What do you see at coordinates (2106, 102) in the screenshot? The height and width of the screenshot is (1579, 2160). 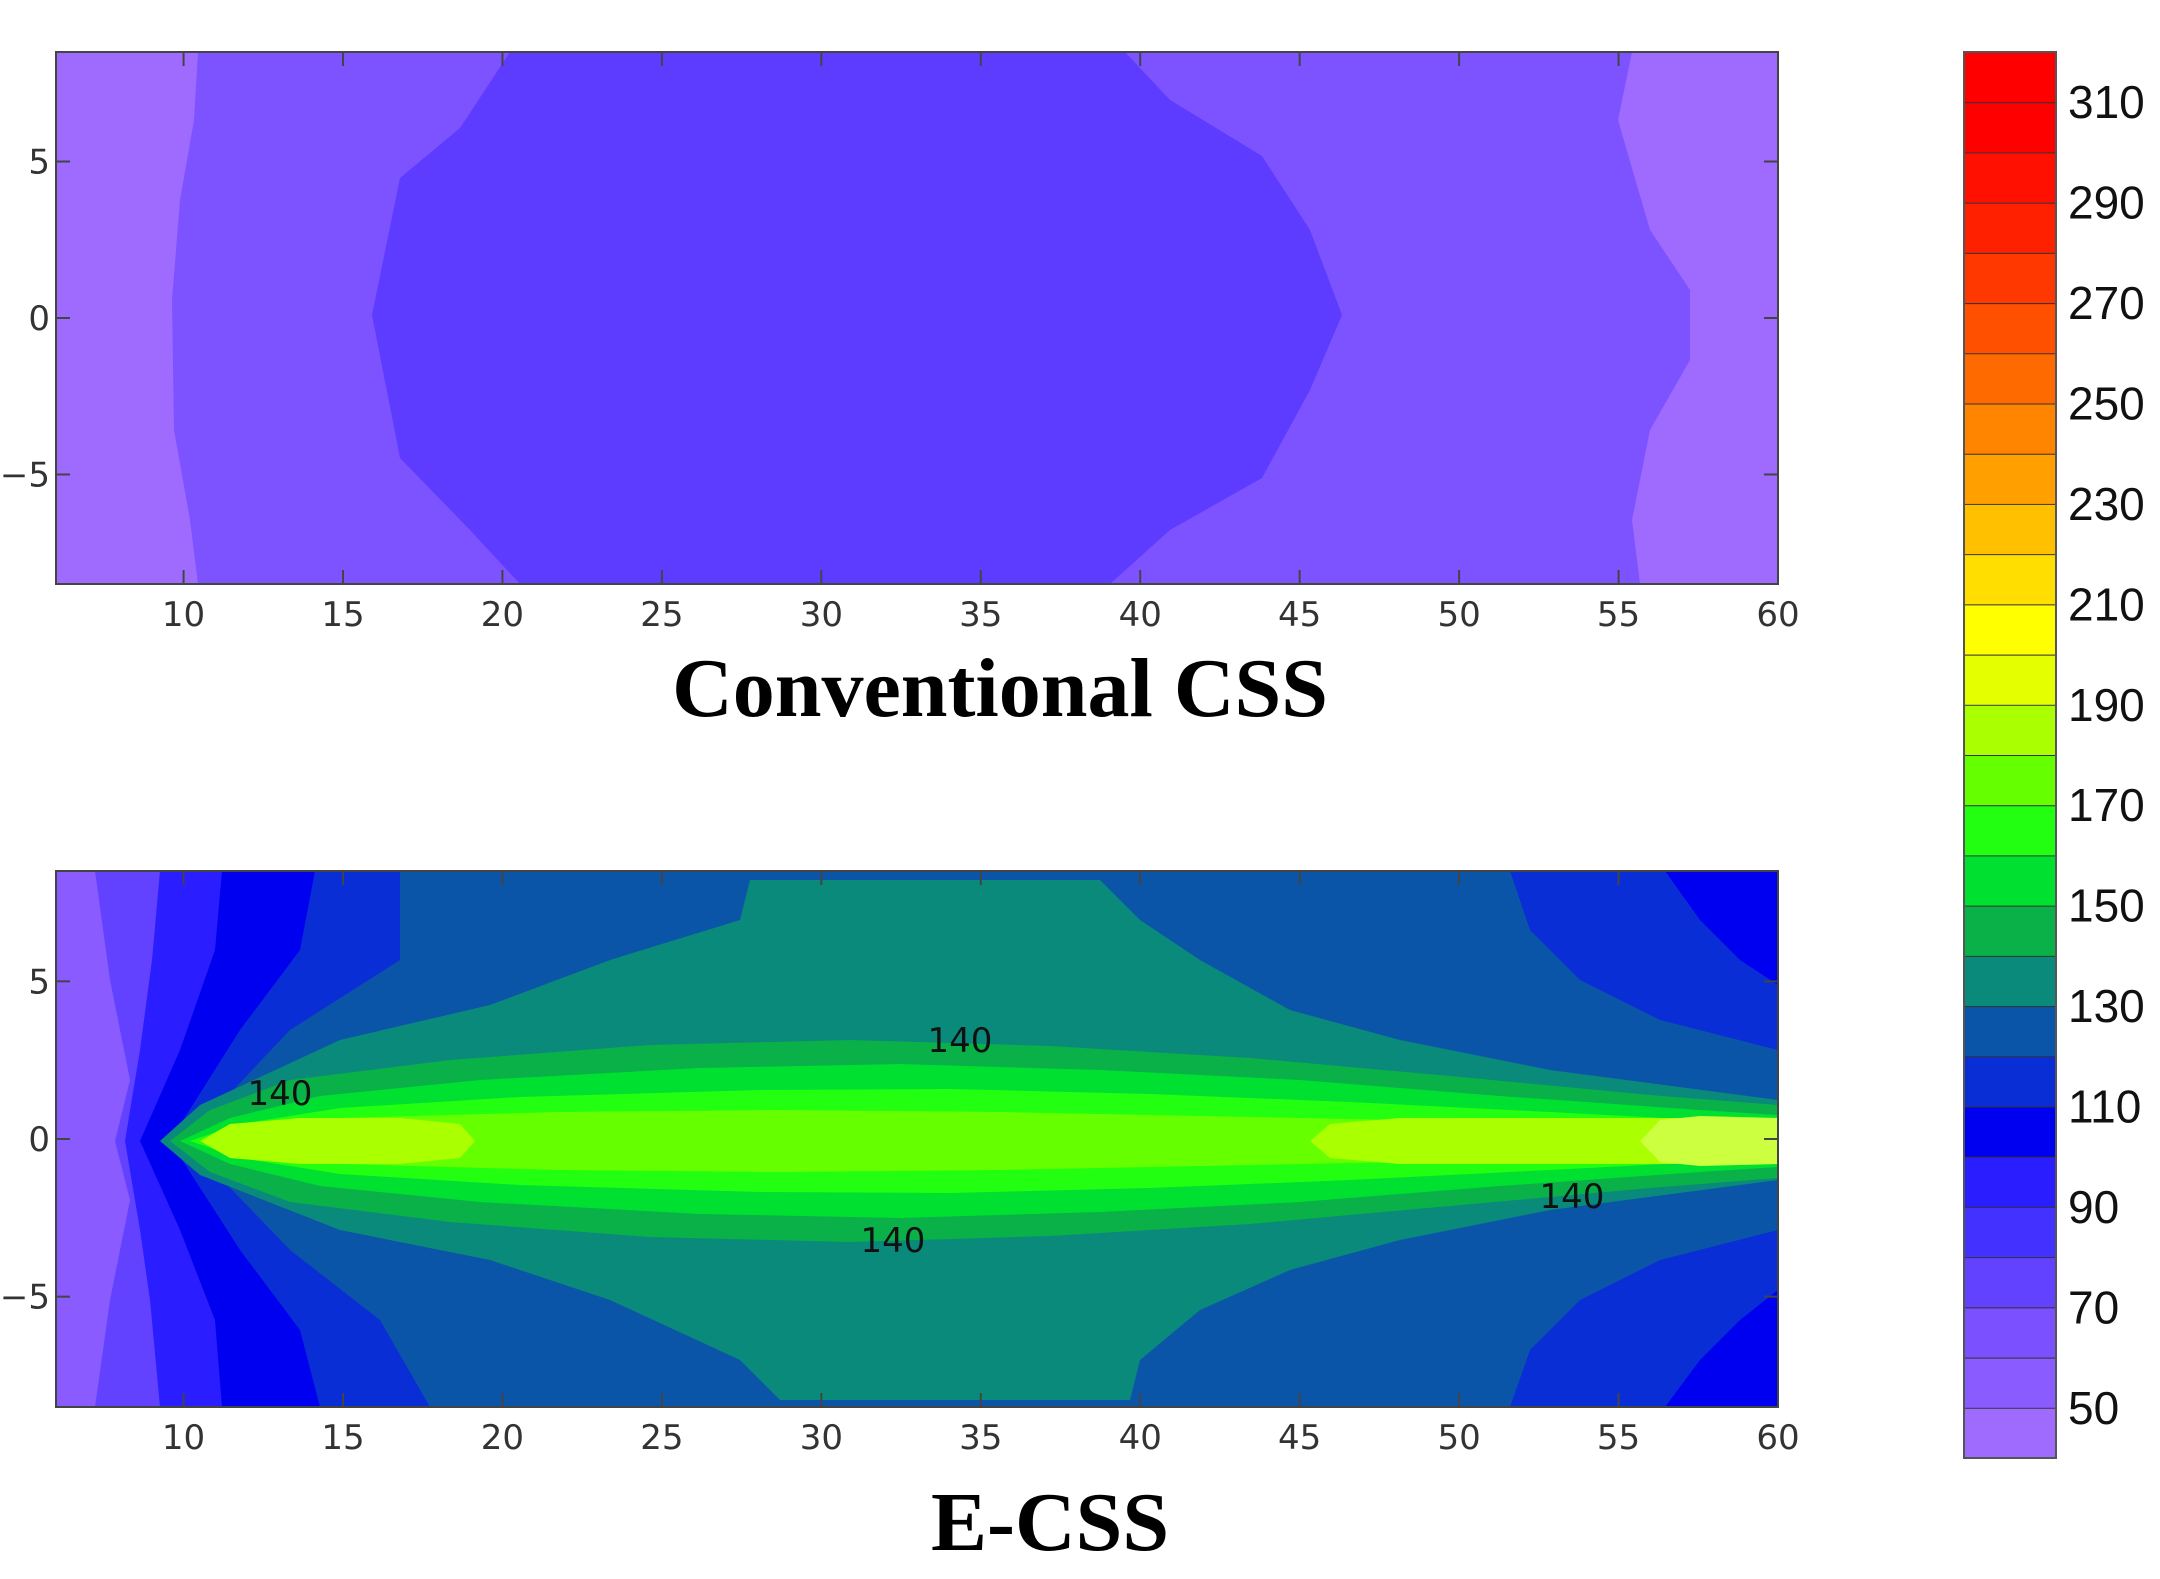 I see `colorbar-tick-label: 310` at bounding box center [2106, 102].